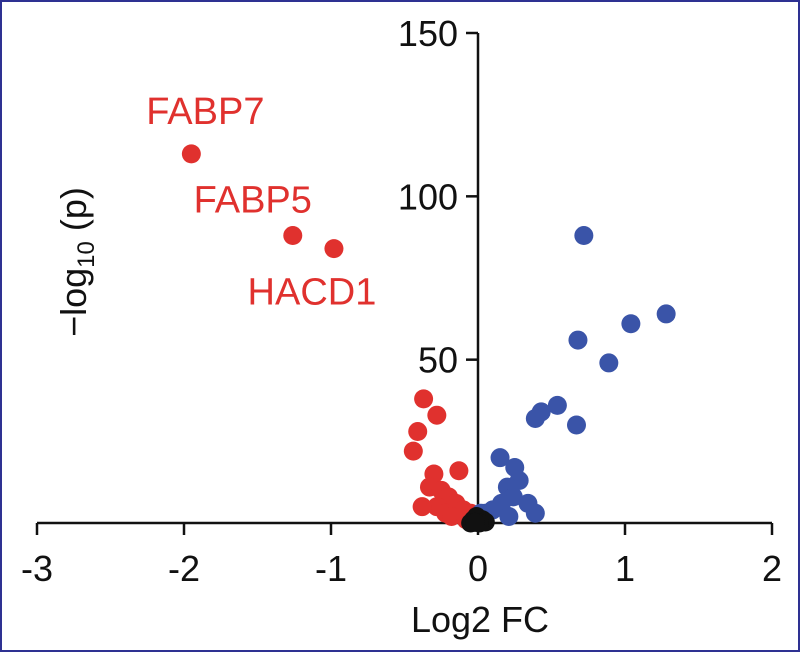 The image size is (800, 652). Describe the element at coordinates (331, 568) in the screenshot. I see `x-tick-label: -1` at that location.